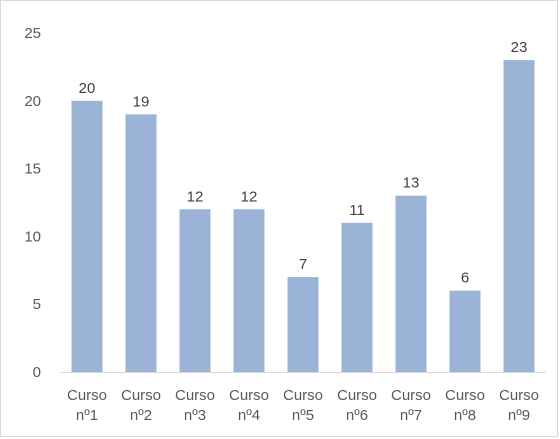 This screenshot has height=439, width=560. I want to click on category-label: nº9, so click(519, 415).